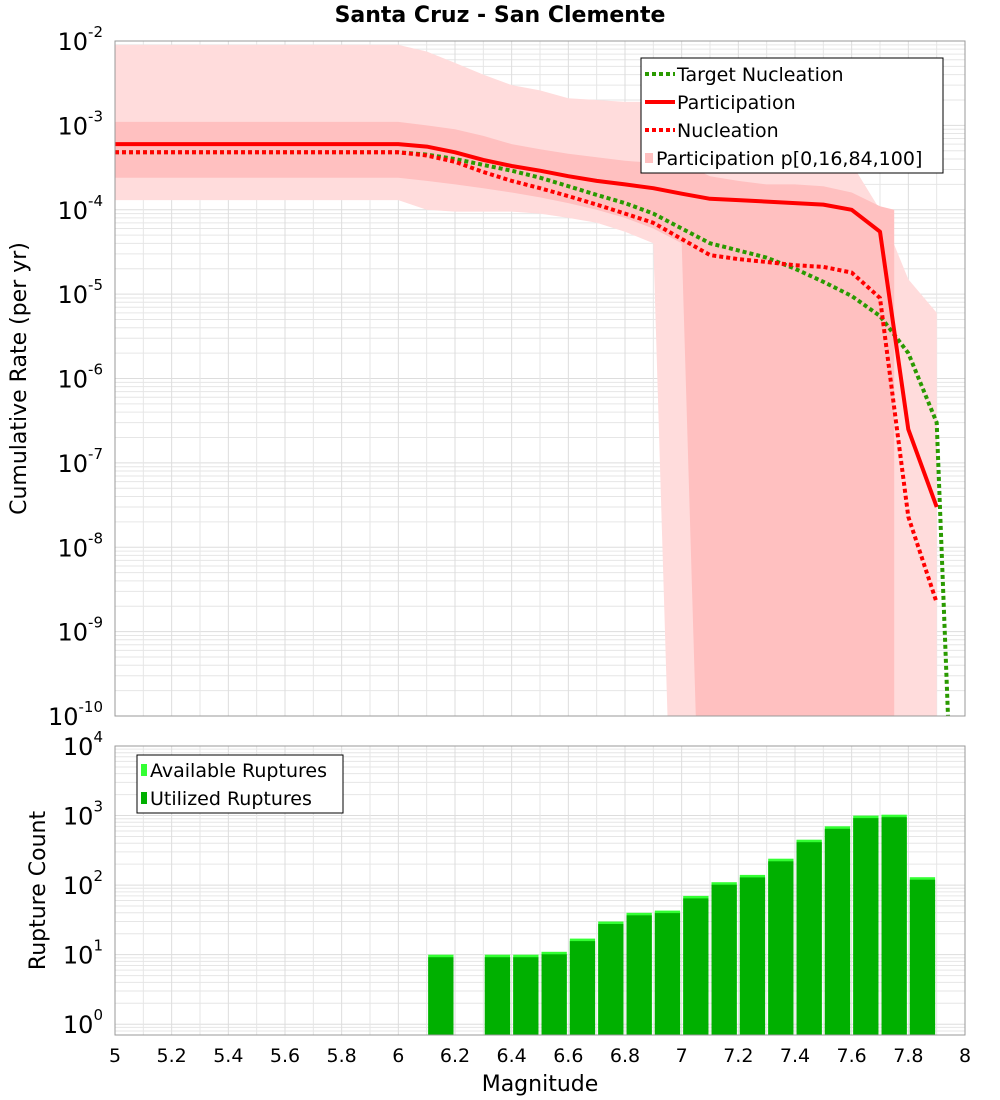 The height and width of the screenshot is (1100, 1000). What do you see at coordinates (80, 377) in the screenshot?
I see `rate-y-tick-label: 10⁻⁶` at bounding box center [80, 377].